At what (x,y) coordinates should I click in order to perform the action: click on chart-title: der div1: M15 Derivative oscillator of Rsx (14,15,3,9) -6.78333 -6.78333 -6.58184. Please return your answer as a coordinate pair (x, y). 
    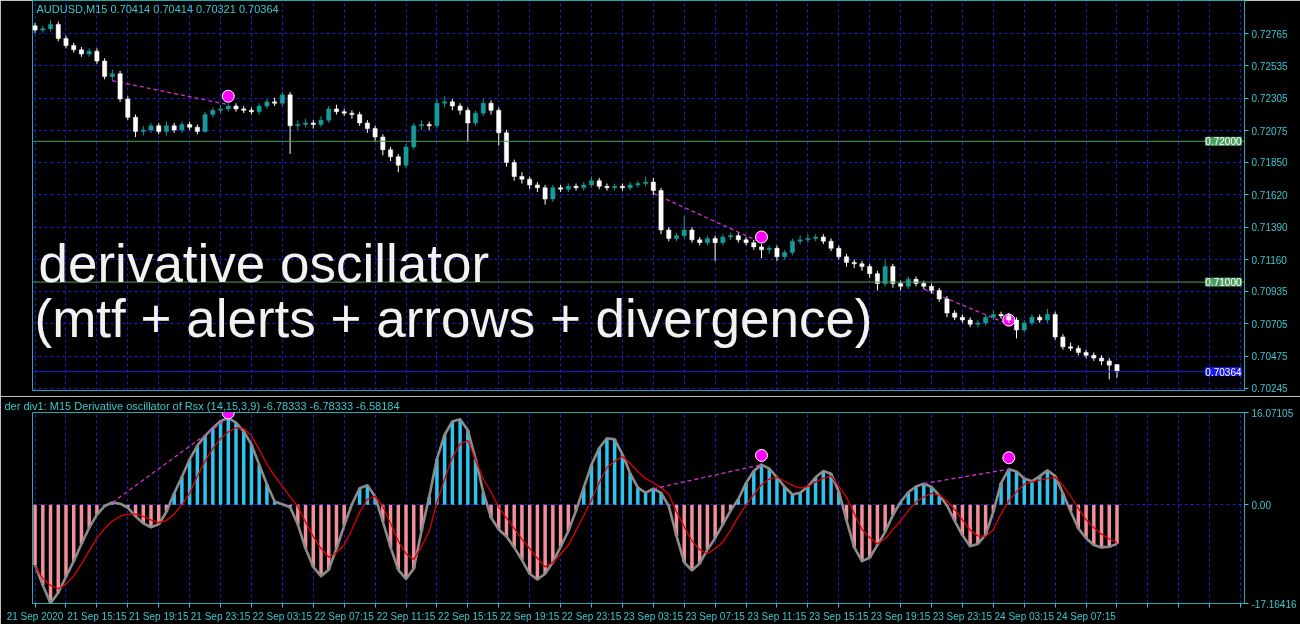
    Looking at the image, I should click on (202, 405).